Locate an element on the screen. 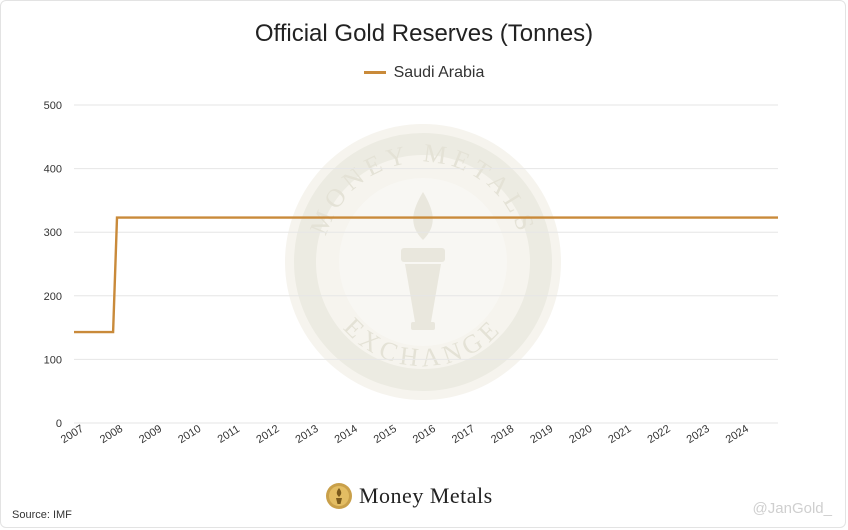 The height and width of the screenshot is (530, 848). x-tick-label: 2017 is located at coordinates (463, 434).